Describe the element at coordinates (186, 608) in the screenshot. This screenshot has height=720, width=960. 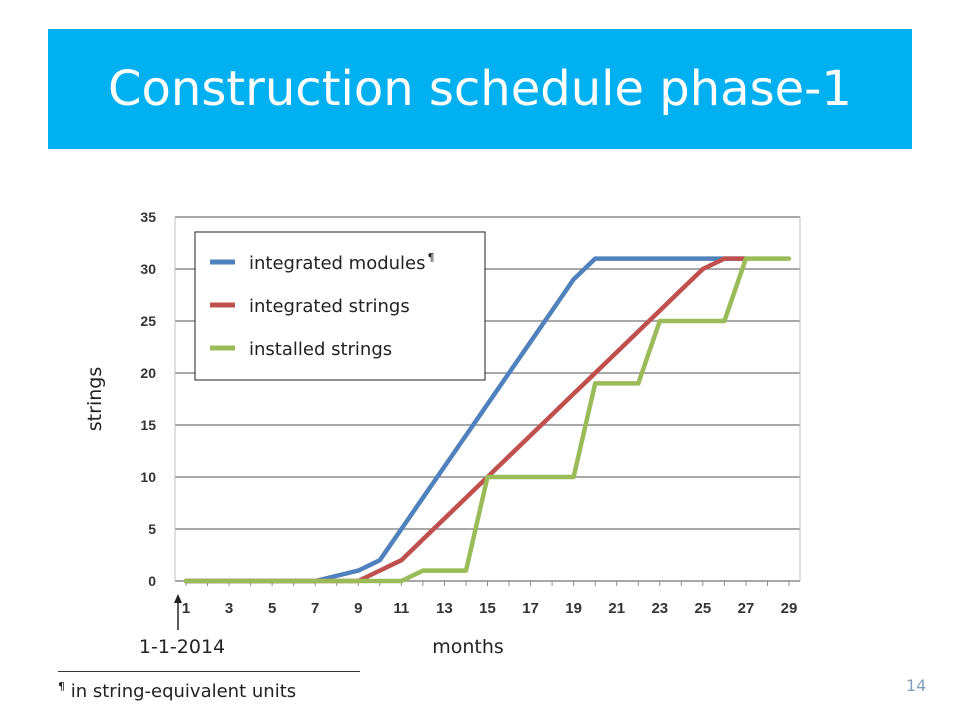
I see `x-tick-label: 1` at that location.